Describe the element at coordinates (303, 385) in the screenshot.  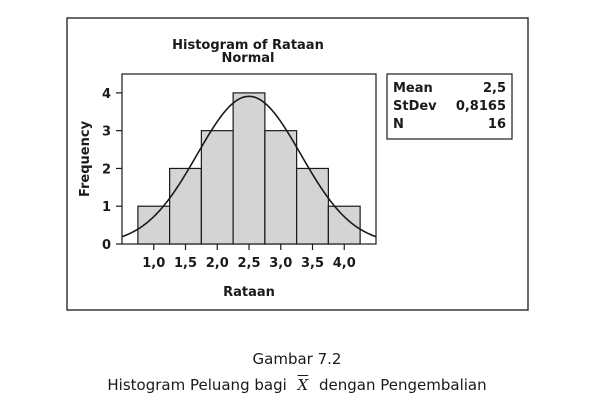
I see `x-bar-symbol: X` at that location.